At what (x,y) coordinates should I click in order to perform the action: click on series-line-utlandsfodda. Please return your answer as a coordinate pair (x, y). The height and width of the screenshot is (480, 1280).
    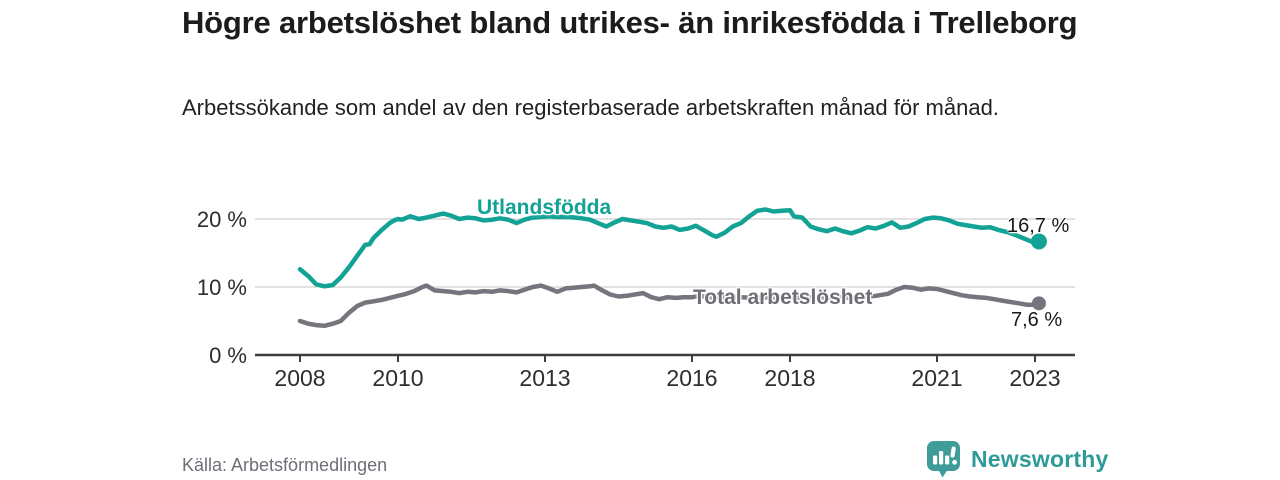
    Looking at the image, I should click on (669, 248).